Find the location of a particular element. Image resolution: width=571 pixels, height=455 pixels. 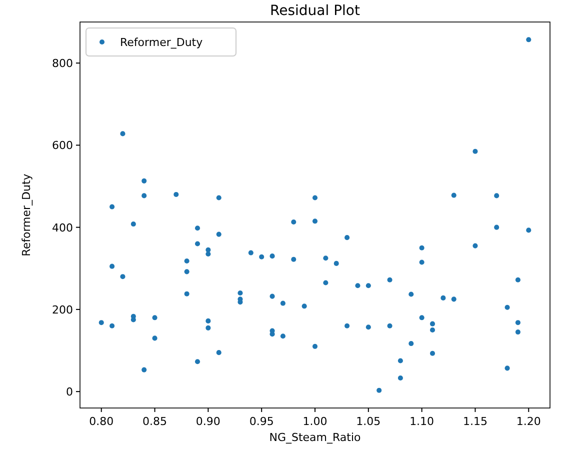

x-tick-label: 1.05 is located at coordinates (368, 421).